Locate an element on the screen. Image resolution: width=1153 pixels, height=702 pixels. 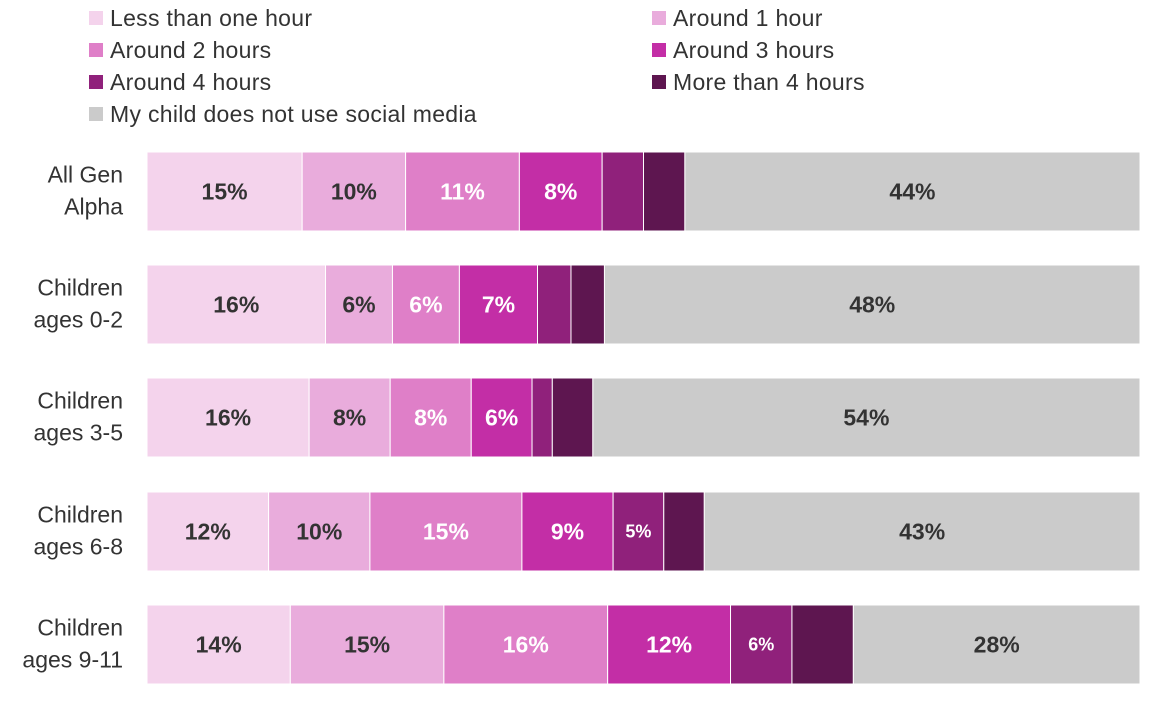
bar-row: 15% 10% 11% 8% 44% is located at coordinates (643, 191).